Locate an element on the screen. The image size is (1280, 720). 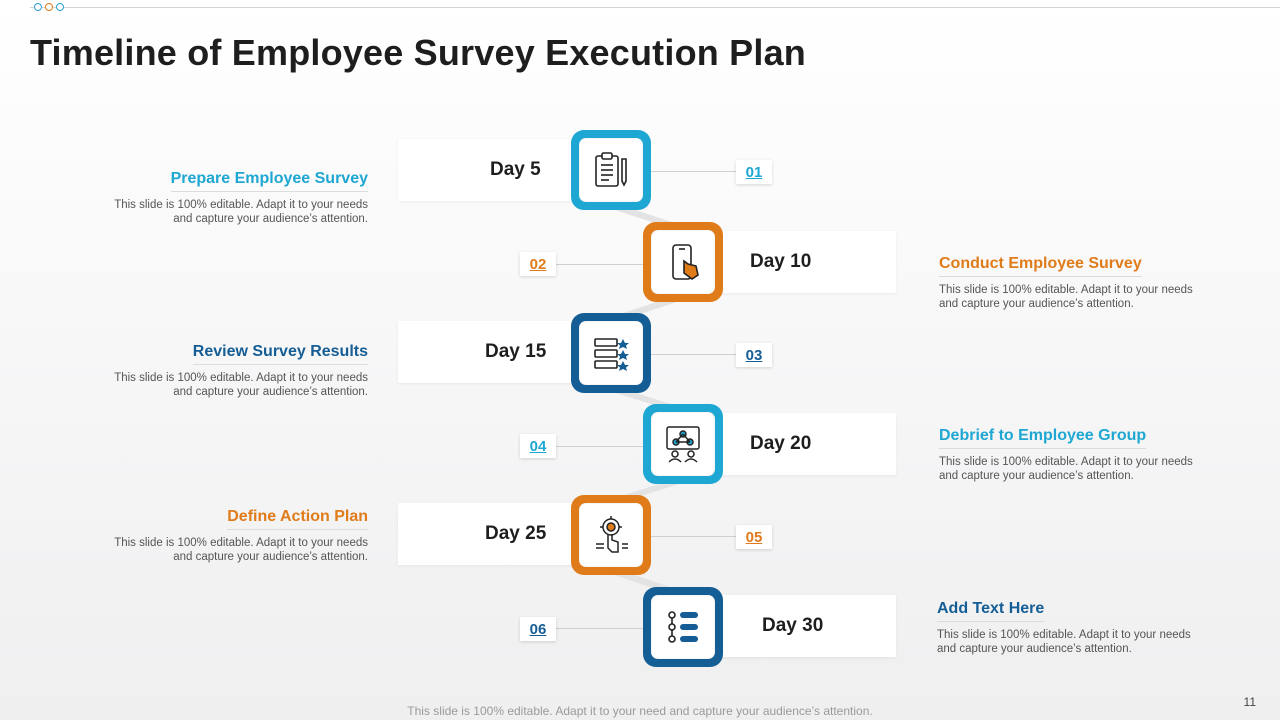
day-card: Day 30 is located at coordinates (798, 626).